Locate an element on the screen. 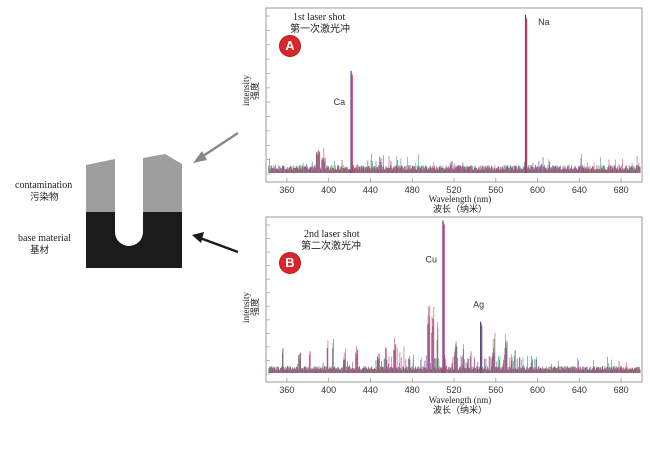 The image size is (650, 457). chart-b-title-cn: 第二次激光冲 is located at coordinates (331, 246).